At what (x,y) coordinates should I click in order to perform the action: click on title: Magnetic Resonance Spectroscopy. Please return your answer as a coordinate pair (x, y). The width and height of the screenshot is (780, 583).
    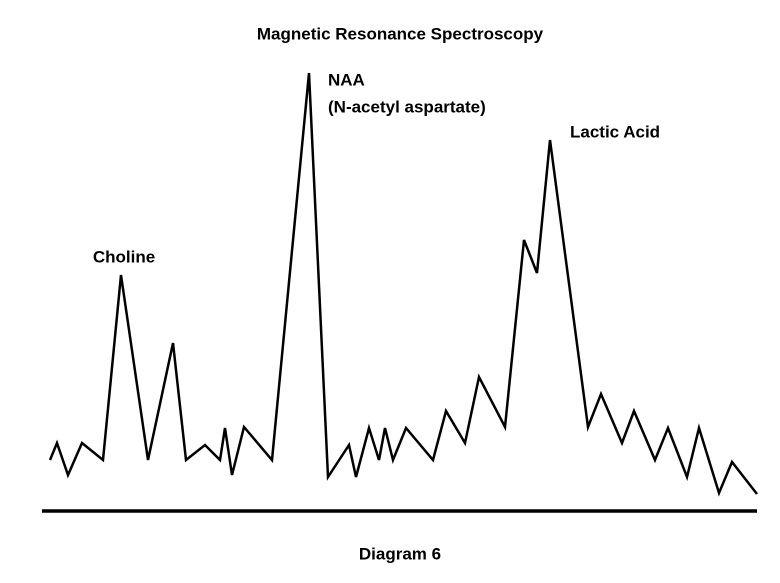
    Looking at the image, I should click on (400, 33).